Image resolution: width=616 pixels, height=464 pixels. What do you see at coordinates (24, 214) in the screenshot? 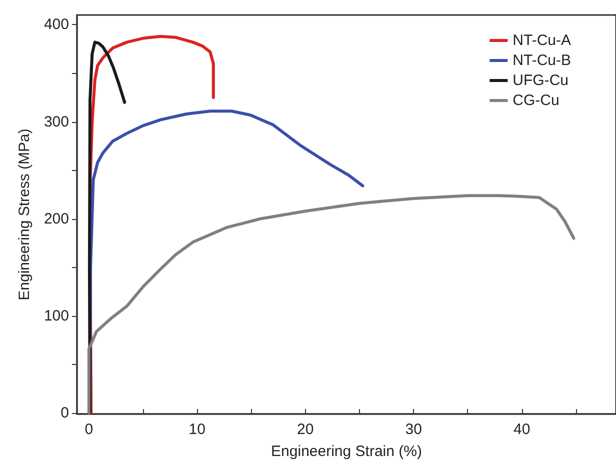
I see `y-axis-title: Engineering Stress (MPa)` at bounding box center [24, 214].